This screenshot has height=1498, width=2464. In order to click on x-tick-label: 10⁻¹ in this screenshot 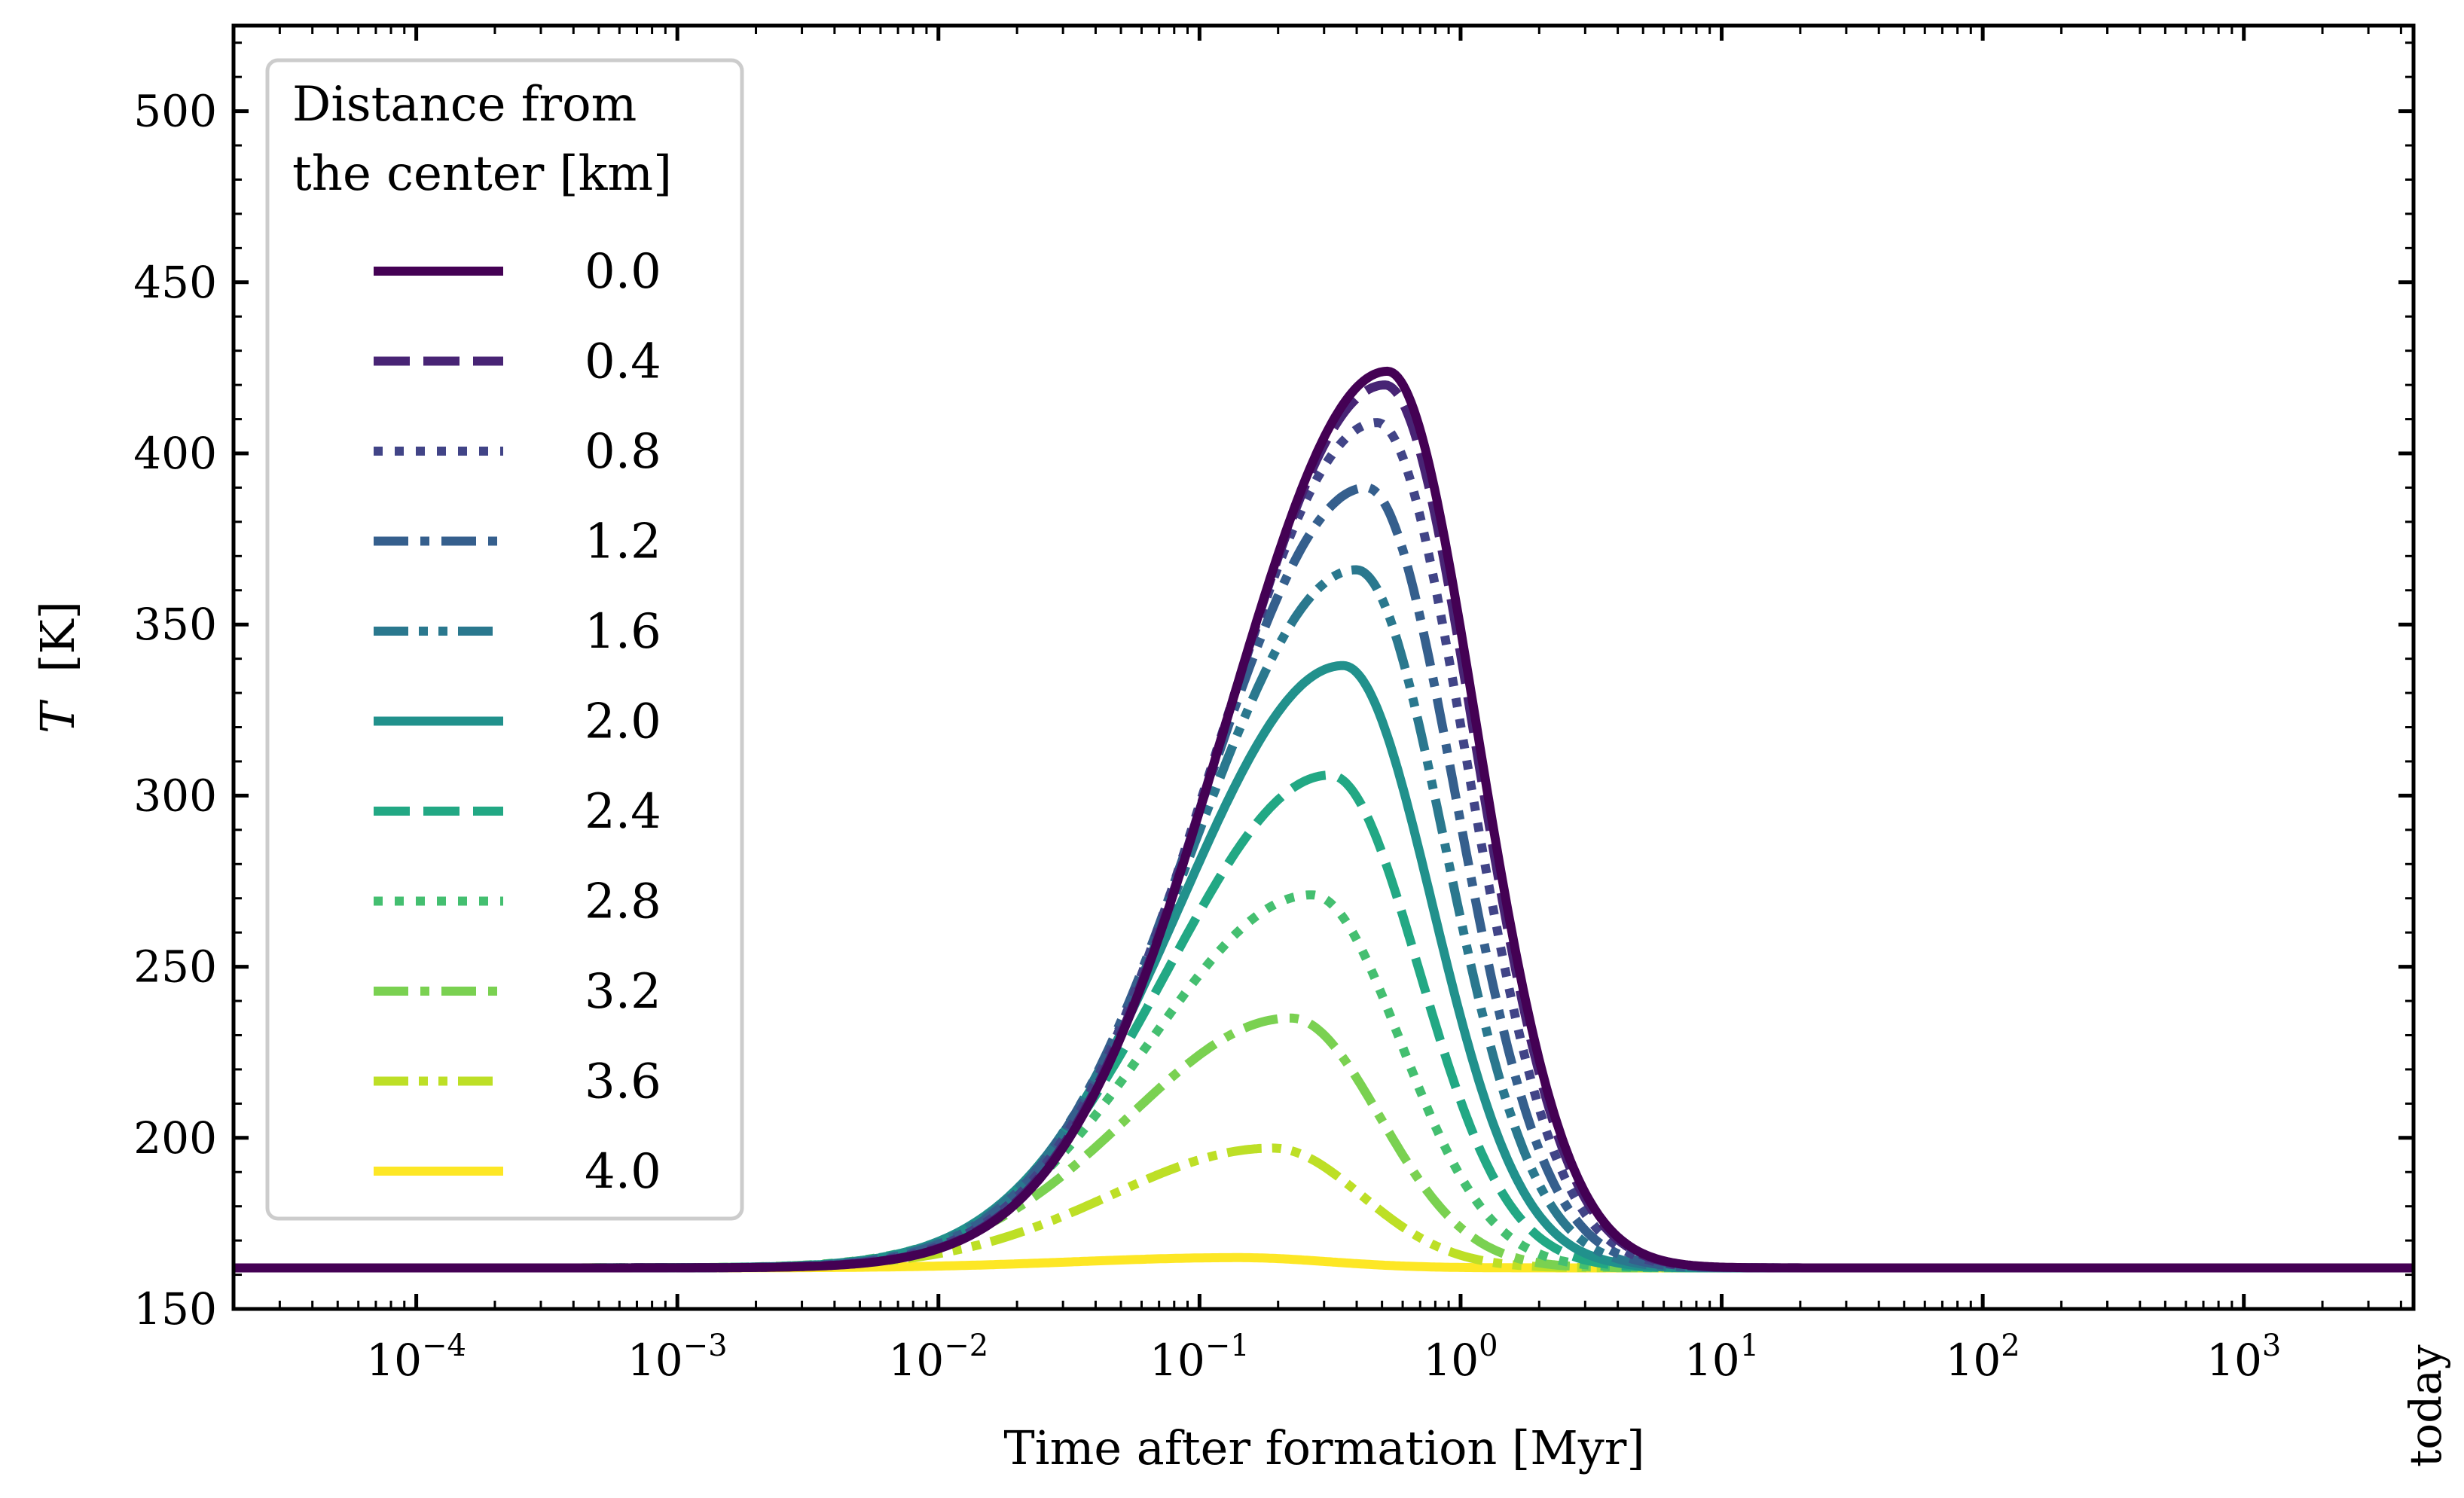, I will do `click(1200, 1357)`.